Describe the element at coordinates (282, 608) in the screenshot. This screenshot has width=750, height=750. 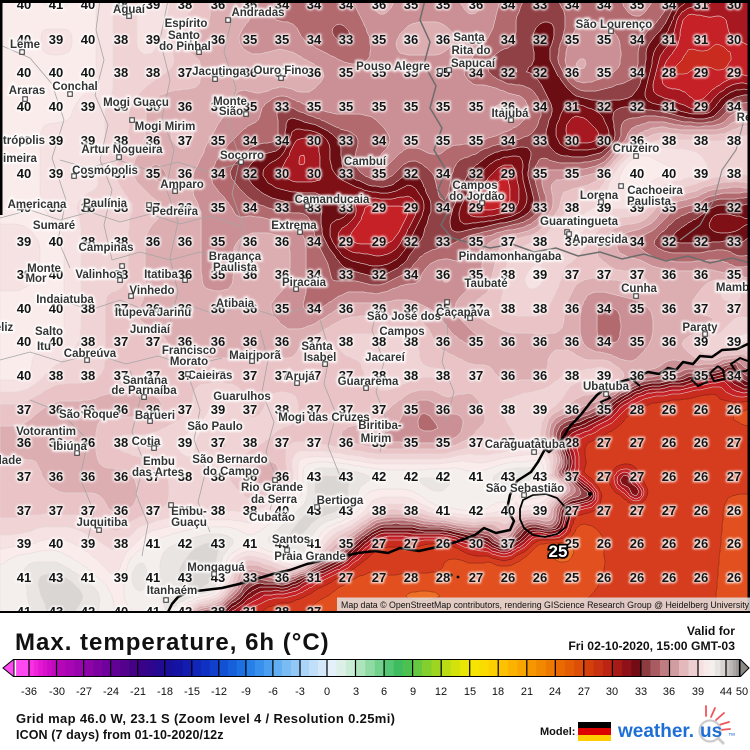
I see `svg-text: 28` at that location.